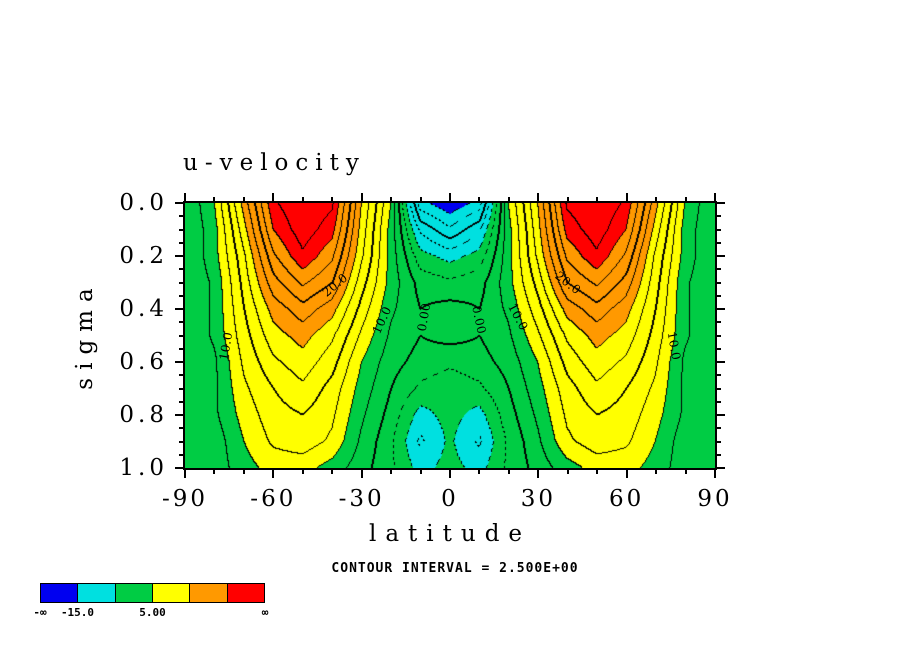  Describe the element at coordinates (273, 499) in the screenshot. I see `x-tick-label: -60` at that location.